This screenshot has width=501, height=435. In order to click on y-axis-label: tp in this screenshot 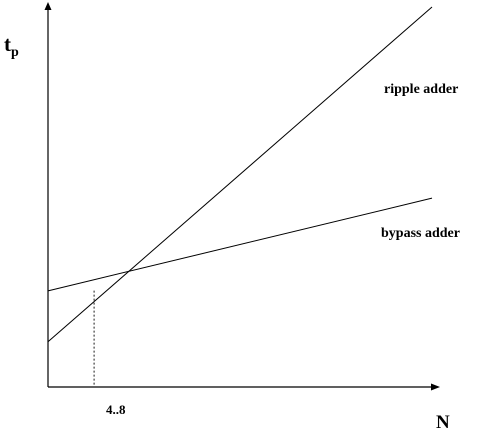, I will do `click(11, 46)`.